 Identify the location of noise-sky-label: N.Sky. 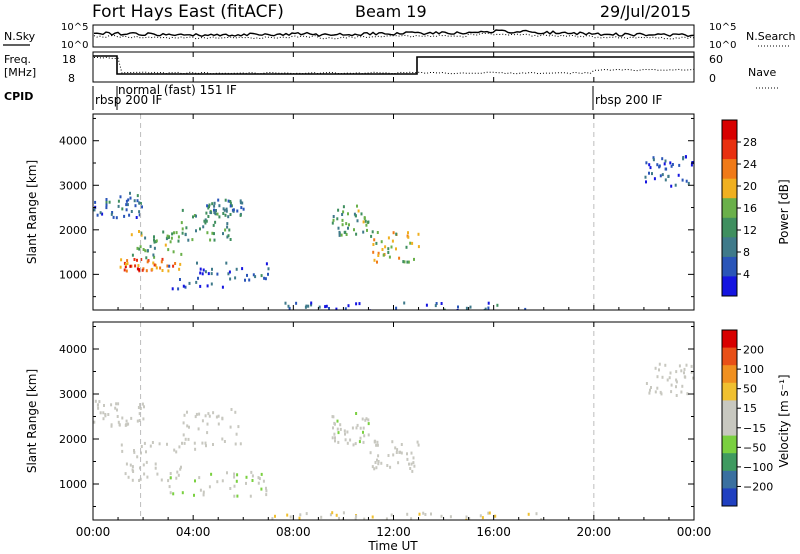
(20, 36).